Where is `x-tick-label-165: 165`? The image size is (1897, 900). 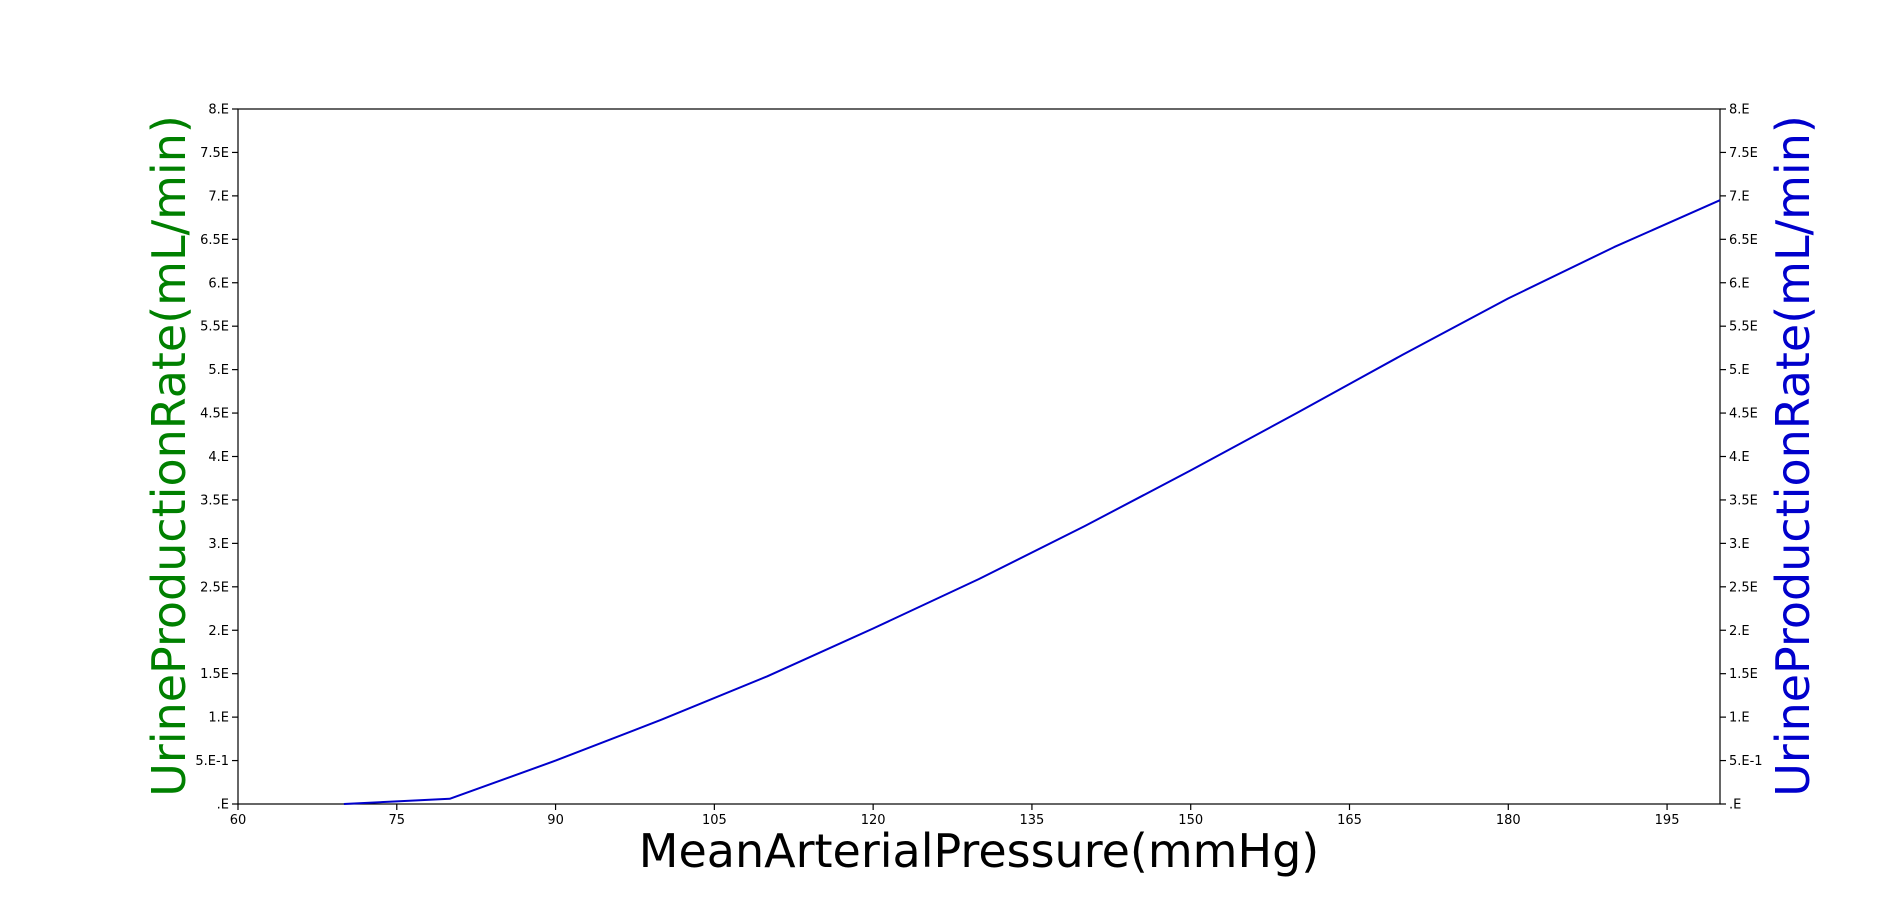 x-tick-label-165: 165 is located at coordinates (1349, 820).